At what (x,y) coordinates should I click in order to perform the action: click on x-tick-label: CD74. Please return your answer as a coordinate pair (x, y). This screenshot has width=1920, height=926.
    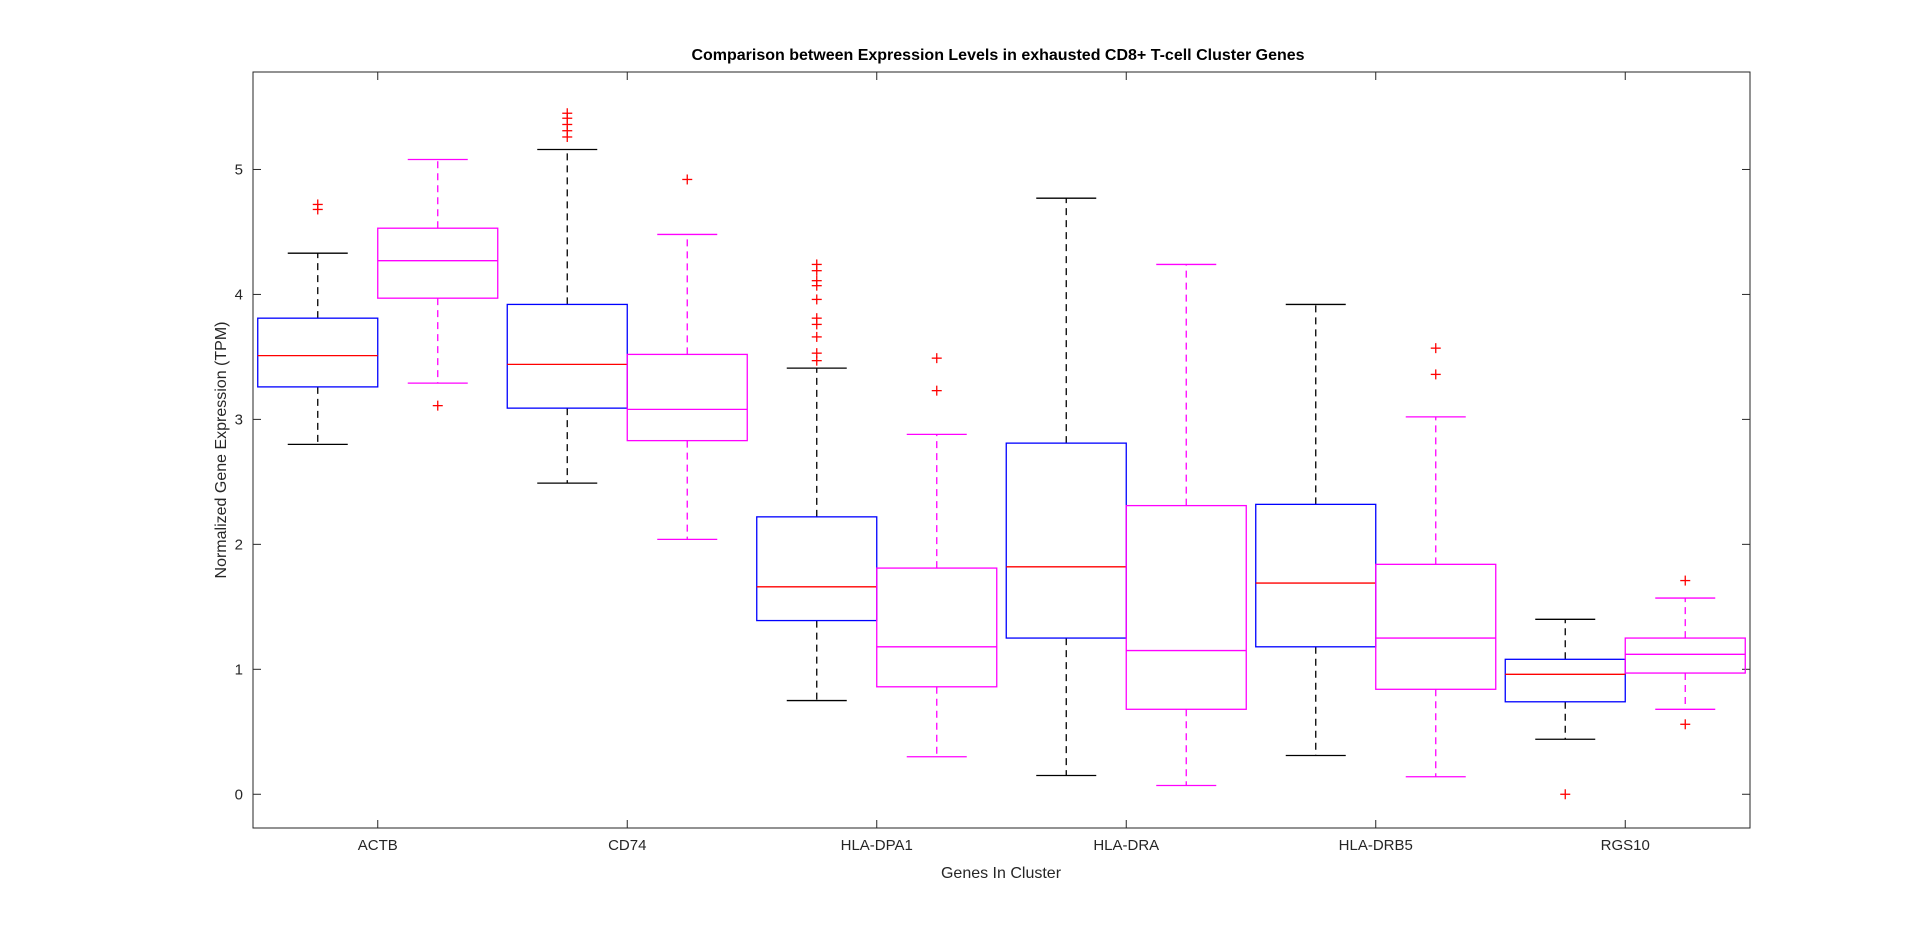
    Looking at the image, I should click on (627, 845).